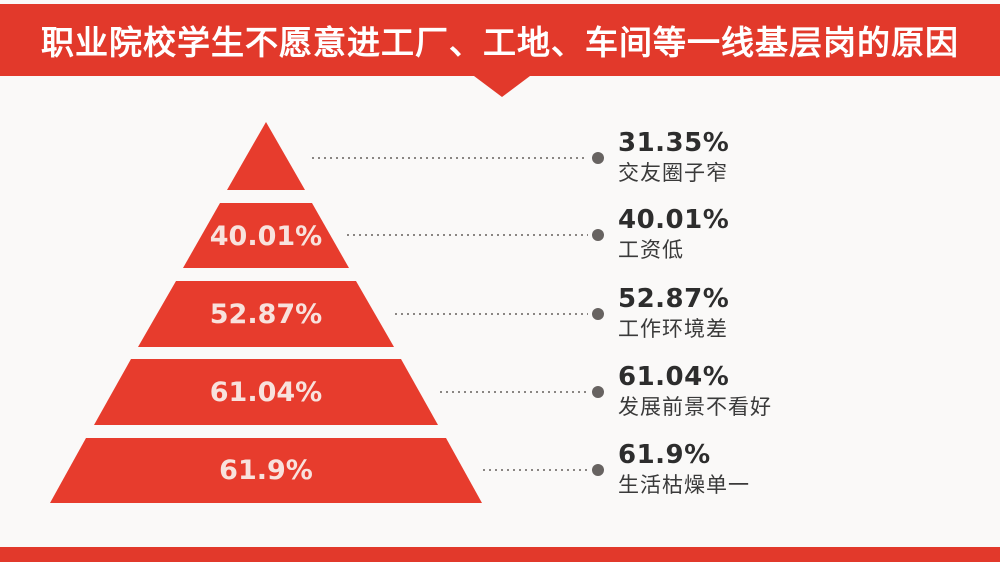  What do you see at coordinates (651, 250) in the screenshot?
I see `annotation-level-2-reason: 工资低` at bounding box center [651, 250].